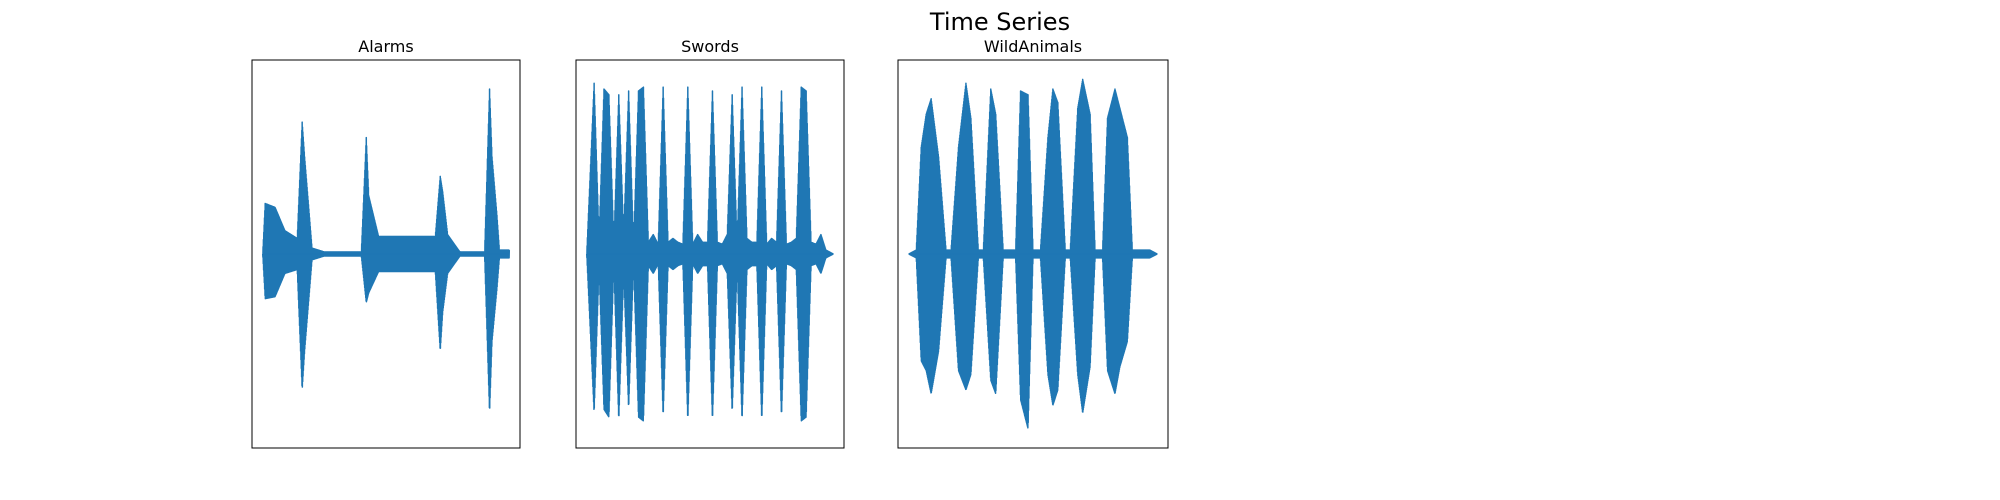  Describe the element at coordinates (385, 46) in the screenshot. I see `subplot-title: Alarms` at that location.